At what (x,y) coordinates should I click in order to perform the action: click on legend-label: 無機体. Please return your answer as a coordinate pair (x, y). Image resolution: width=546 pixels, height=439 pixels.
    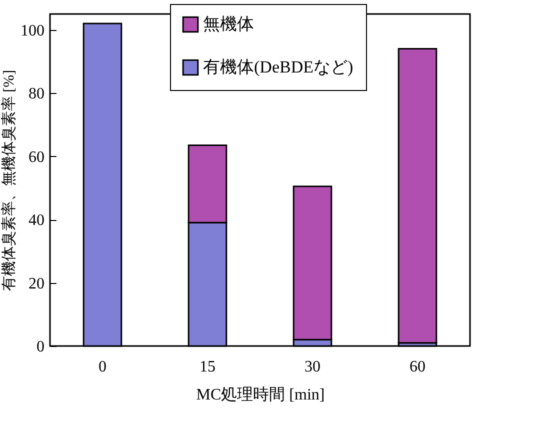
    Looking at the image, I should click on (228, 24).